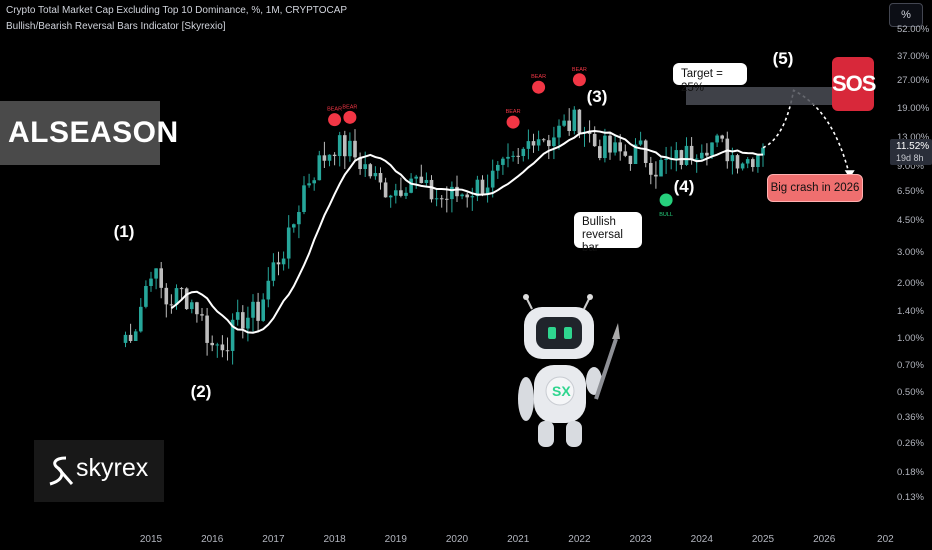 Image resolution: width=932 pixels, height=550 pixels. I want to click on wave-label-2: (2), so click(201, 391).